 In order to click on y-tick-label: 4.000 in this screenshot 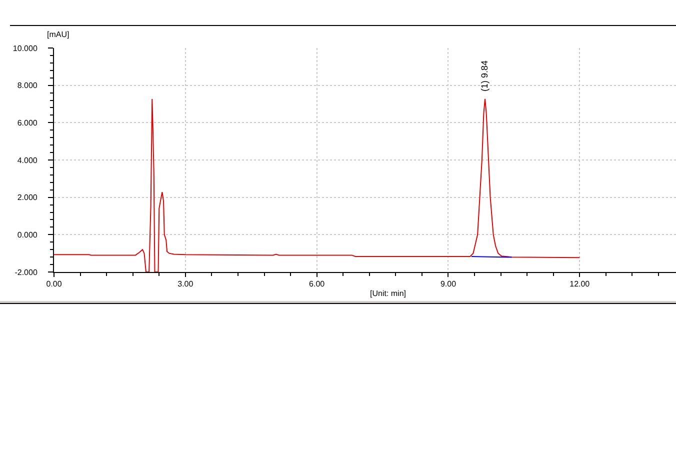, I will do `click(27, 160)`.